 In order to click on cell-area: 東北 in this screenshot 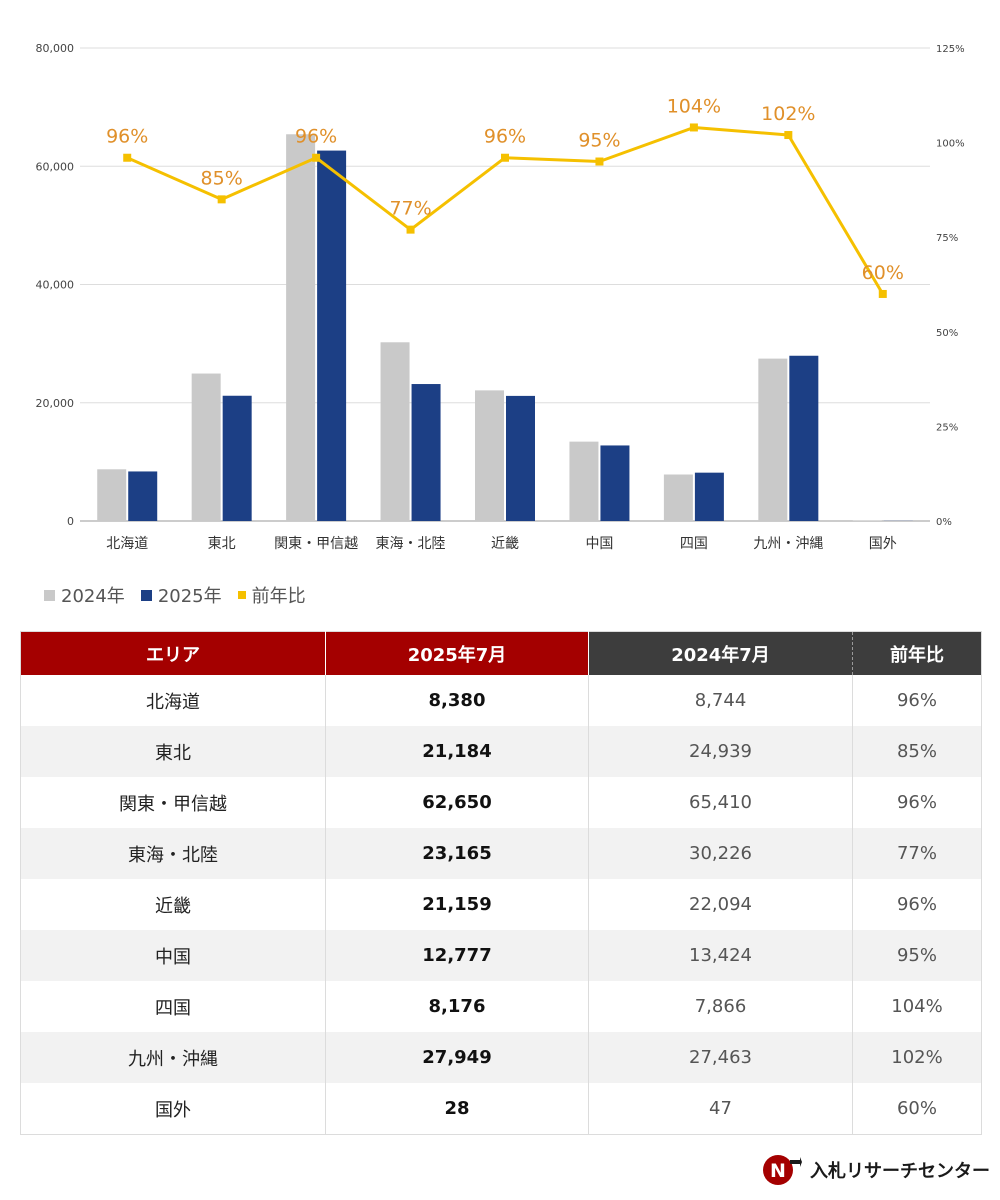, I will do `click(173, 751)`.